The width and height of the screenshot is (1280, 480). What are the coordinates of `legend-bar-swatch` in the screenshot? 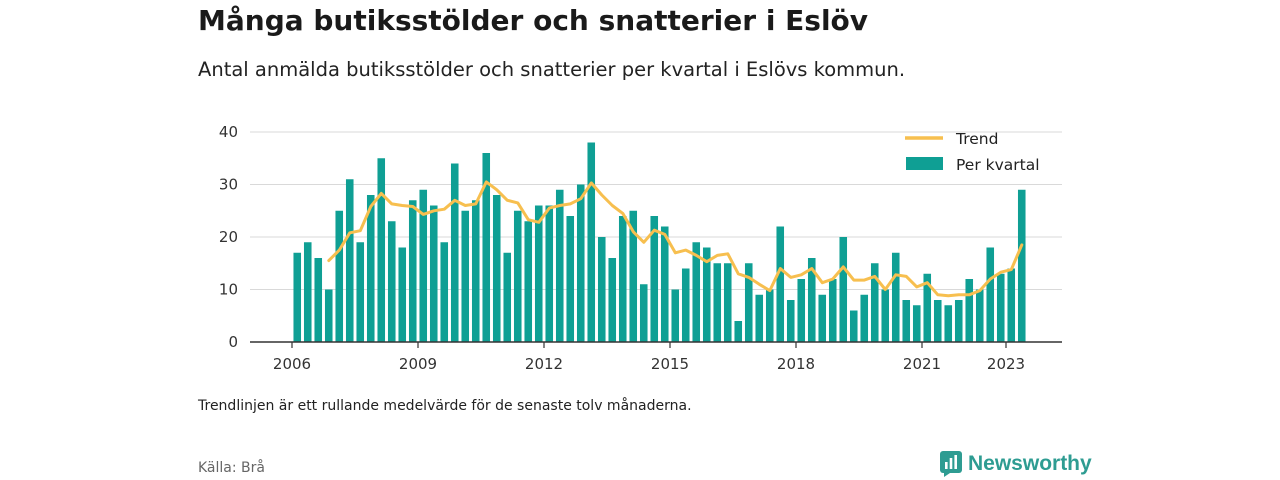 It's located at (924, 163).